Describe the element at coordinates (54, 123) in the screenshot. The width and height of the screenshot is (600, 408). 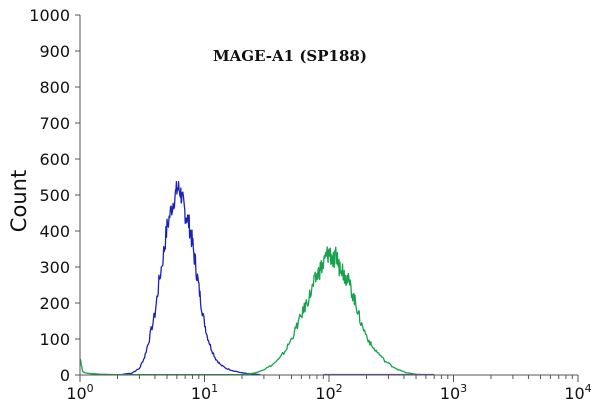
I see `y-tick-label: 700` at that location.